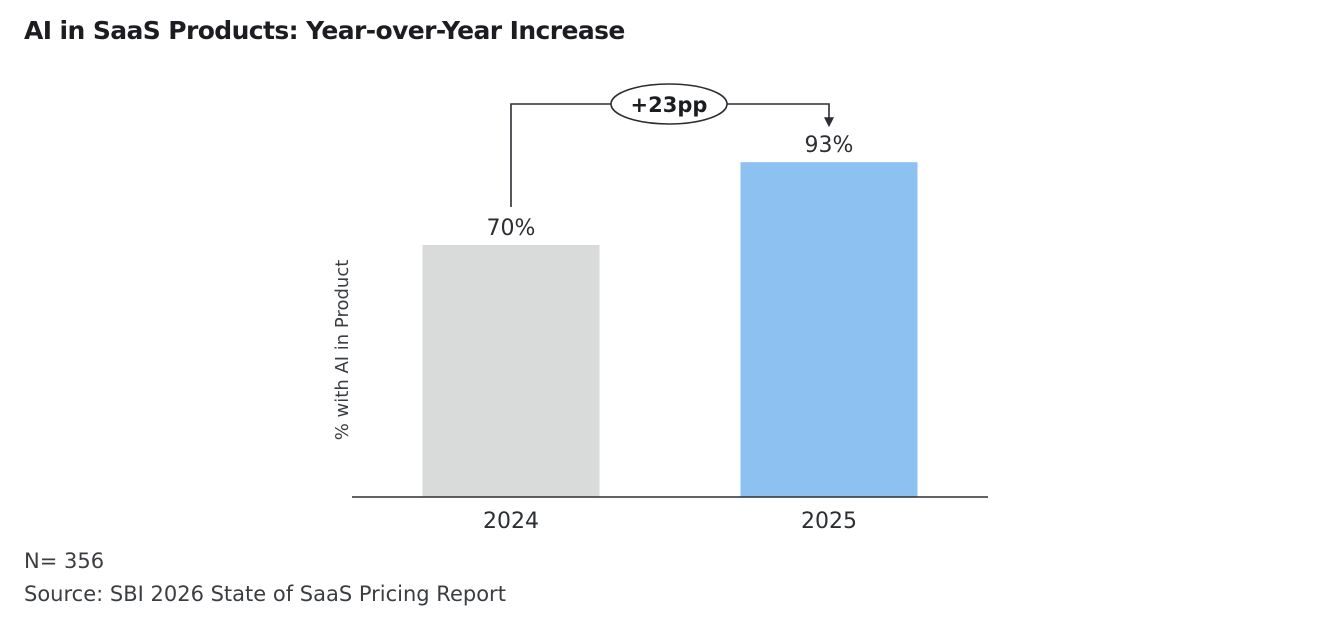 The height and width of the screenshot is (624, 1340). Describe the element at coordinates (511, 521) in the screenshot. I see `x-tick-label-2024: 2024` at that location.